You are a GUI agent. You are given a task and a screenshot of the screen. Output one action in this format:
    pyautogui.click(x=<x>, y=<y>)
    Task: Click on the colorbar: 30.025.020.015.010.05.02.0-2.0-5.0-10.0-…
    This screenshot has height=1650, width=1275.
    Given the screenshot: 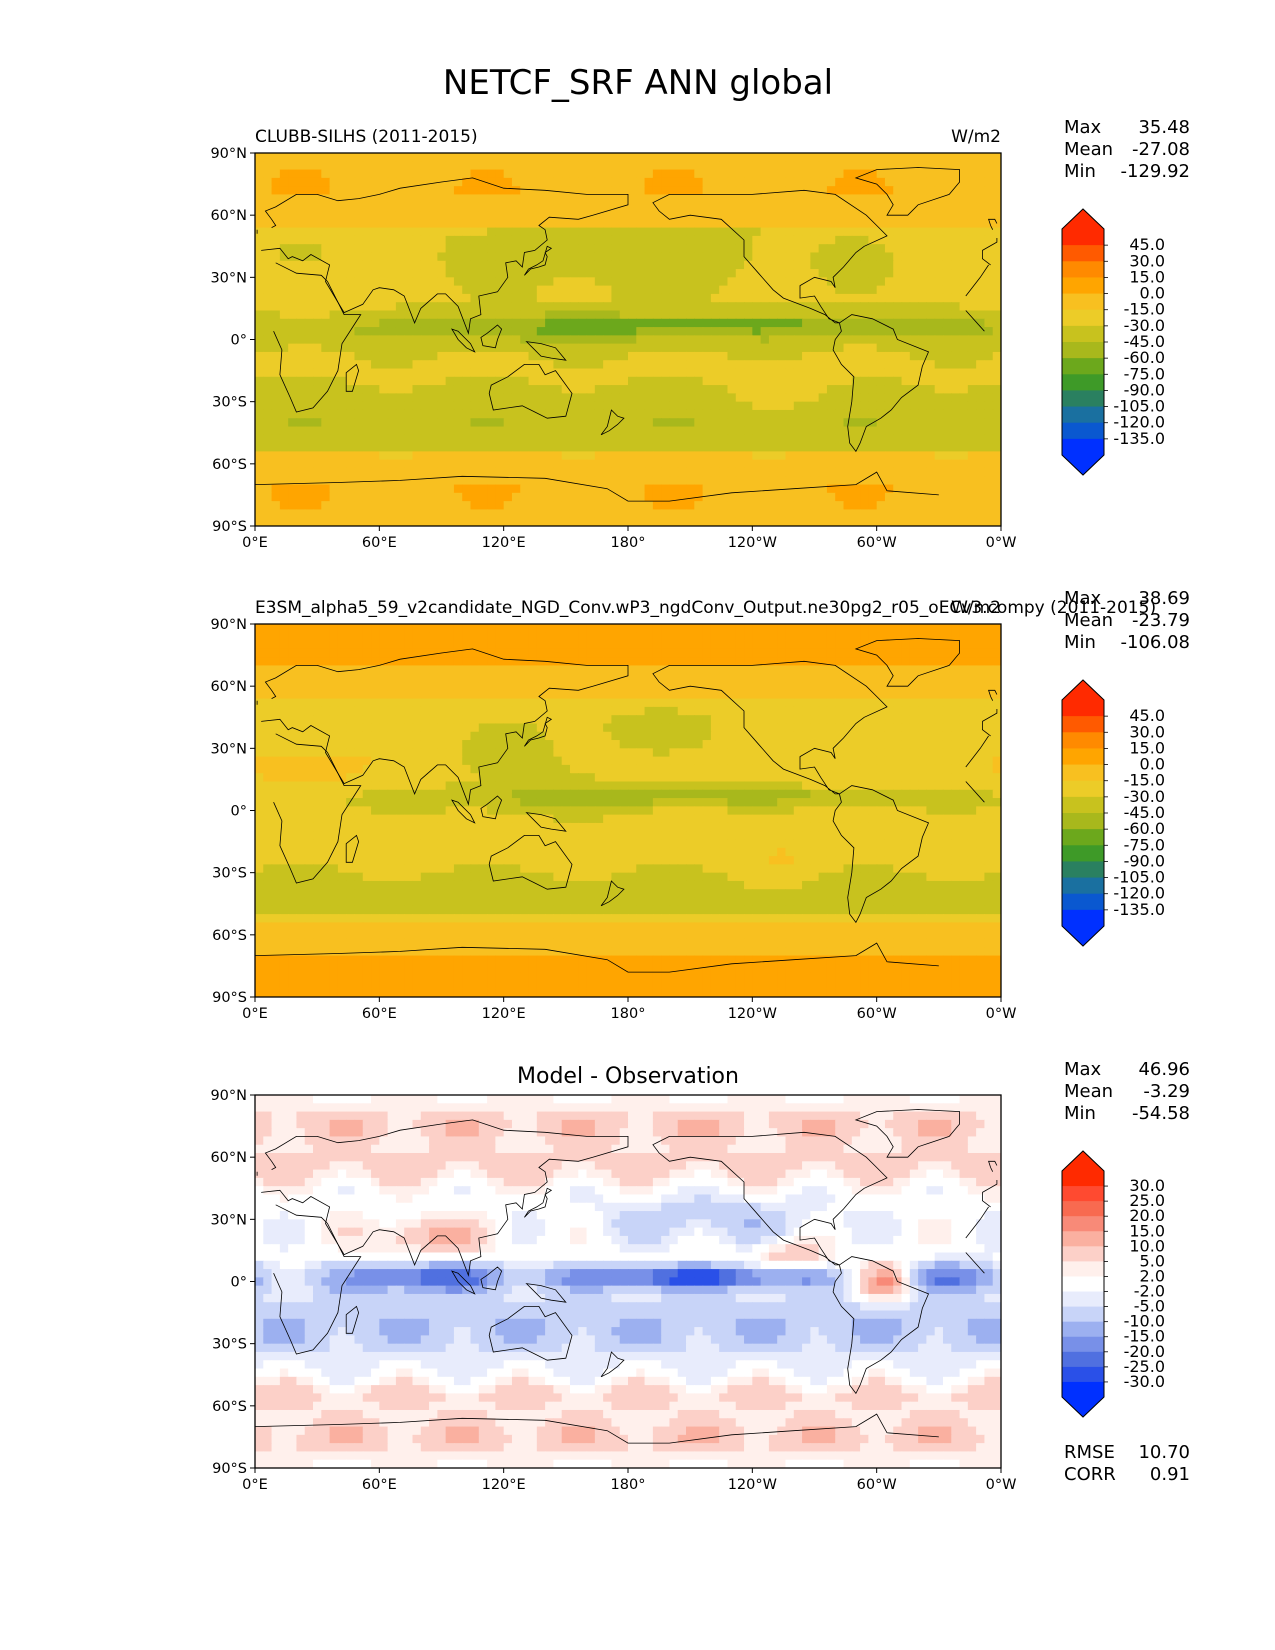 What is the action you would take?
    pyautogui.click(x=1113, y=1284)
    